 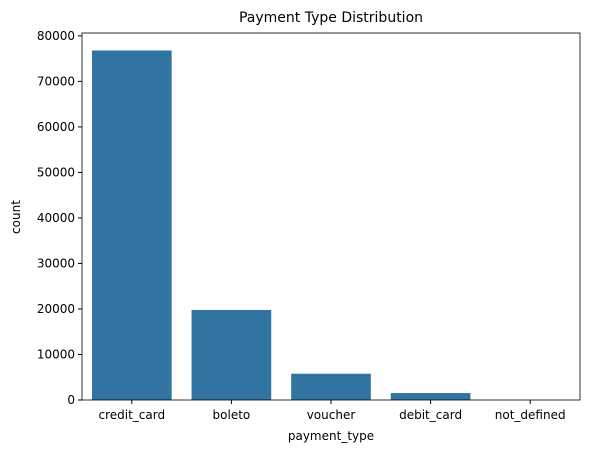 I want to click on x-tick-label: boleto, so click(x=232, y=415).